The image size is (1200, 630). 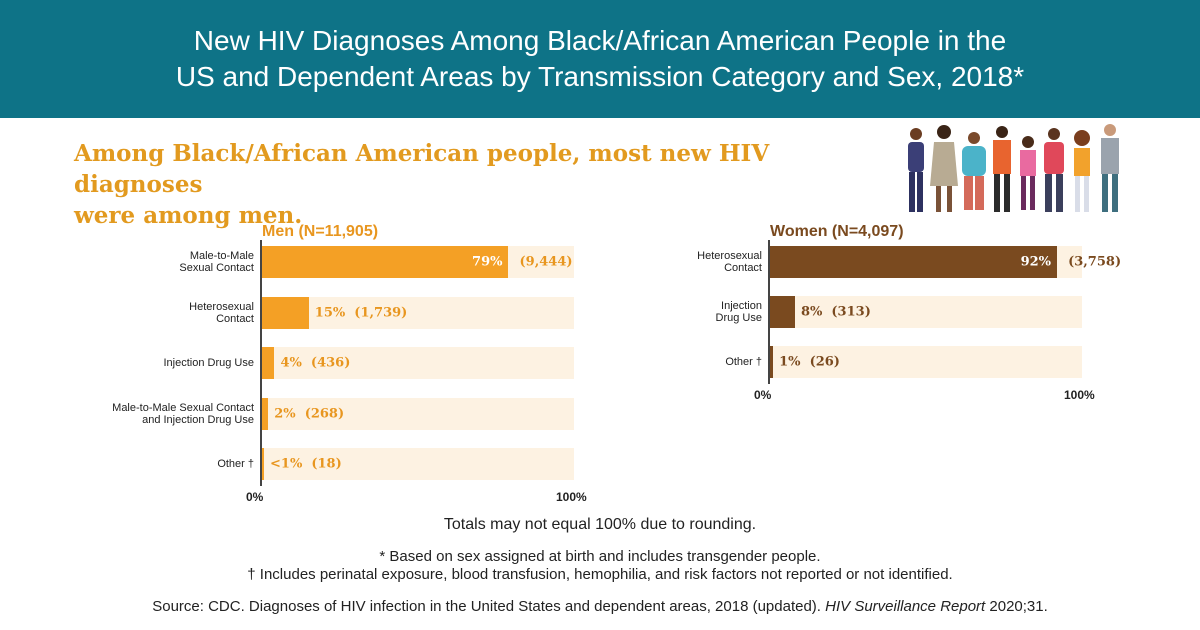 I want to click on women-chart-title: Women (N=4,097), so click(x=837, y=231).